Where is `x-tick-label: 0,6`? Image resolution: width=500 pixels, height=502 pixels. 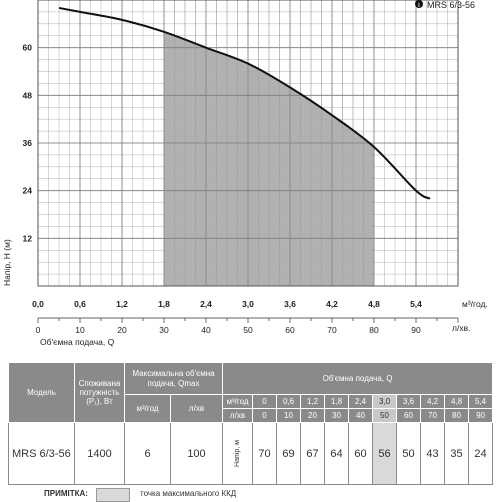 x-tick-label: 0,6 is located at coordinates (80, 304).